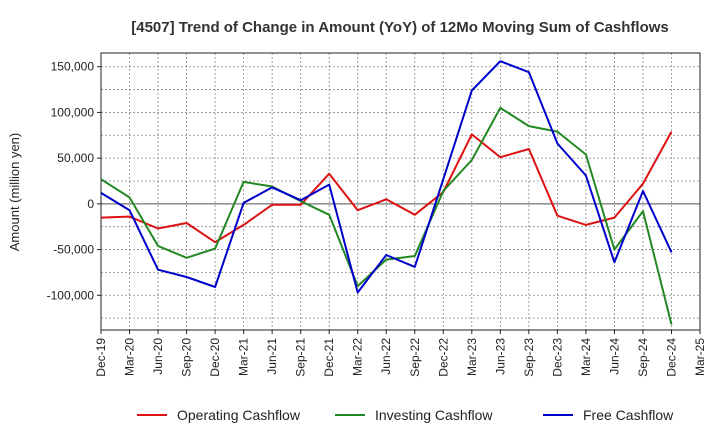 This screenshot has width=720, height=440. I want to click on x-tick-label: Mar-22, so click(358, 357).